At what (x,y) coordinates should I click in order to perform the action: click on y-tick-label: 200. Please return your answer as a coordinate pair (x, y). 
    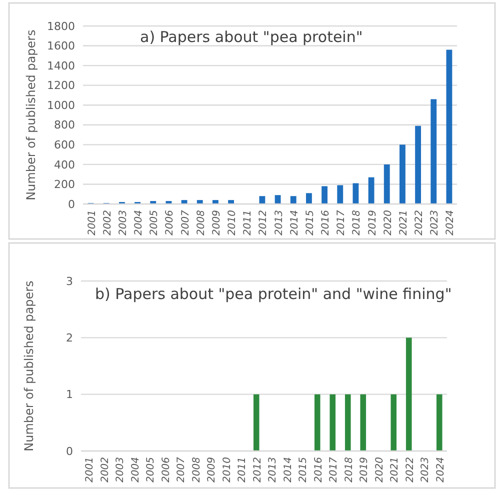
    Looking at the image, I should click on (64, 185).